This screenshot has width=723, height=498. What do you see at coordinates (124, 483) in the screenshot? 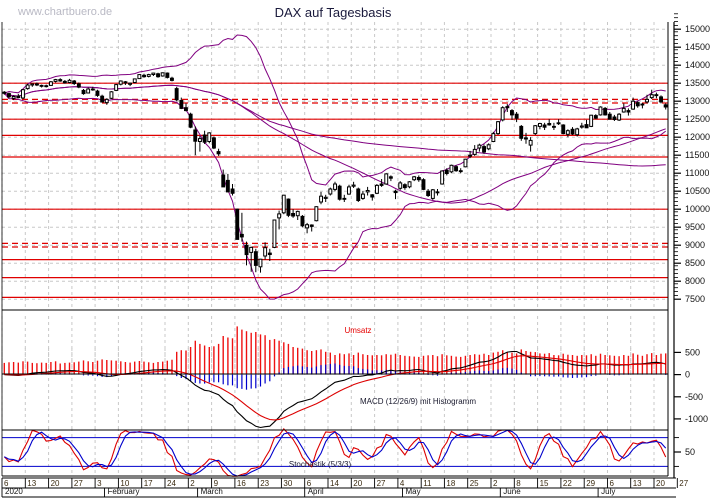
I see `date-tick-label: 10` at bounding box center [124, 483].